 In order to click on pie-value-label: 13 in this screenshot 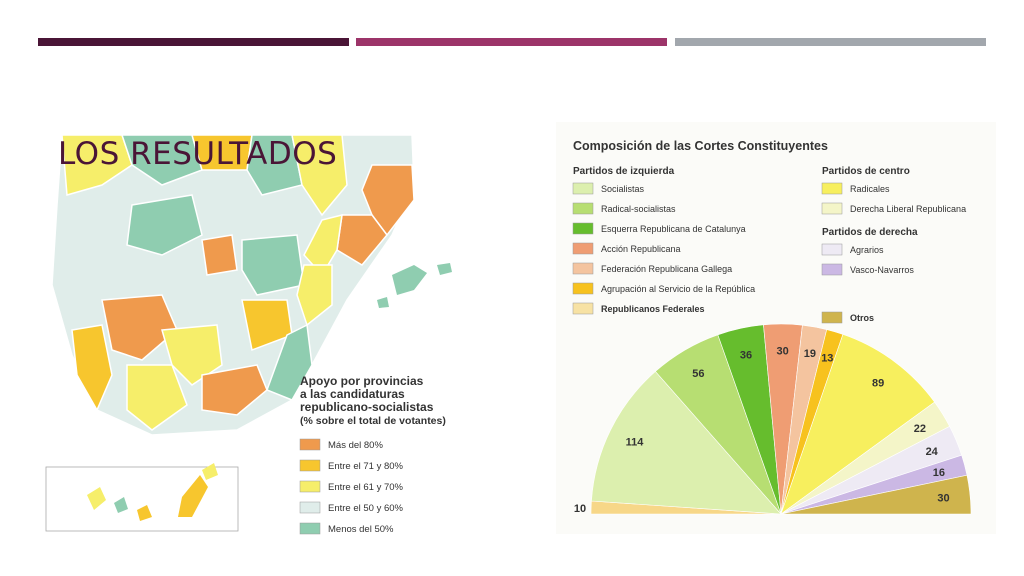, I will do `click(827, 358)`.